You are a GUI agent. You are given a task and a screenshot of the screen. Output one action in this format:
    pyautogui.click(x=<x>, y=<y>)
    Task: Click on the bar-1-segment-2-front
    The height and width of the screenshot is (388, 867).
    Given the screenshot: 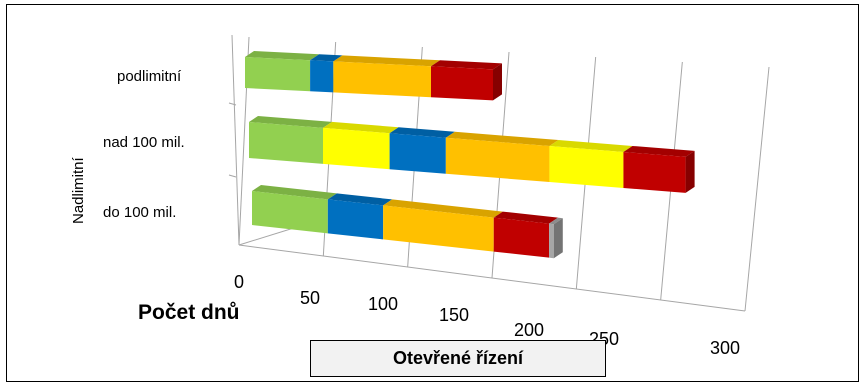 What is the action you would take?
    pyautogui.click(x=417, y=153)
    